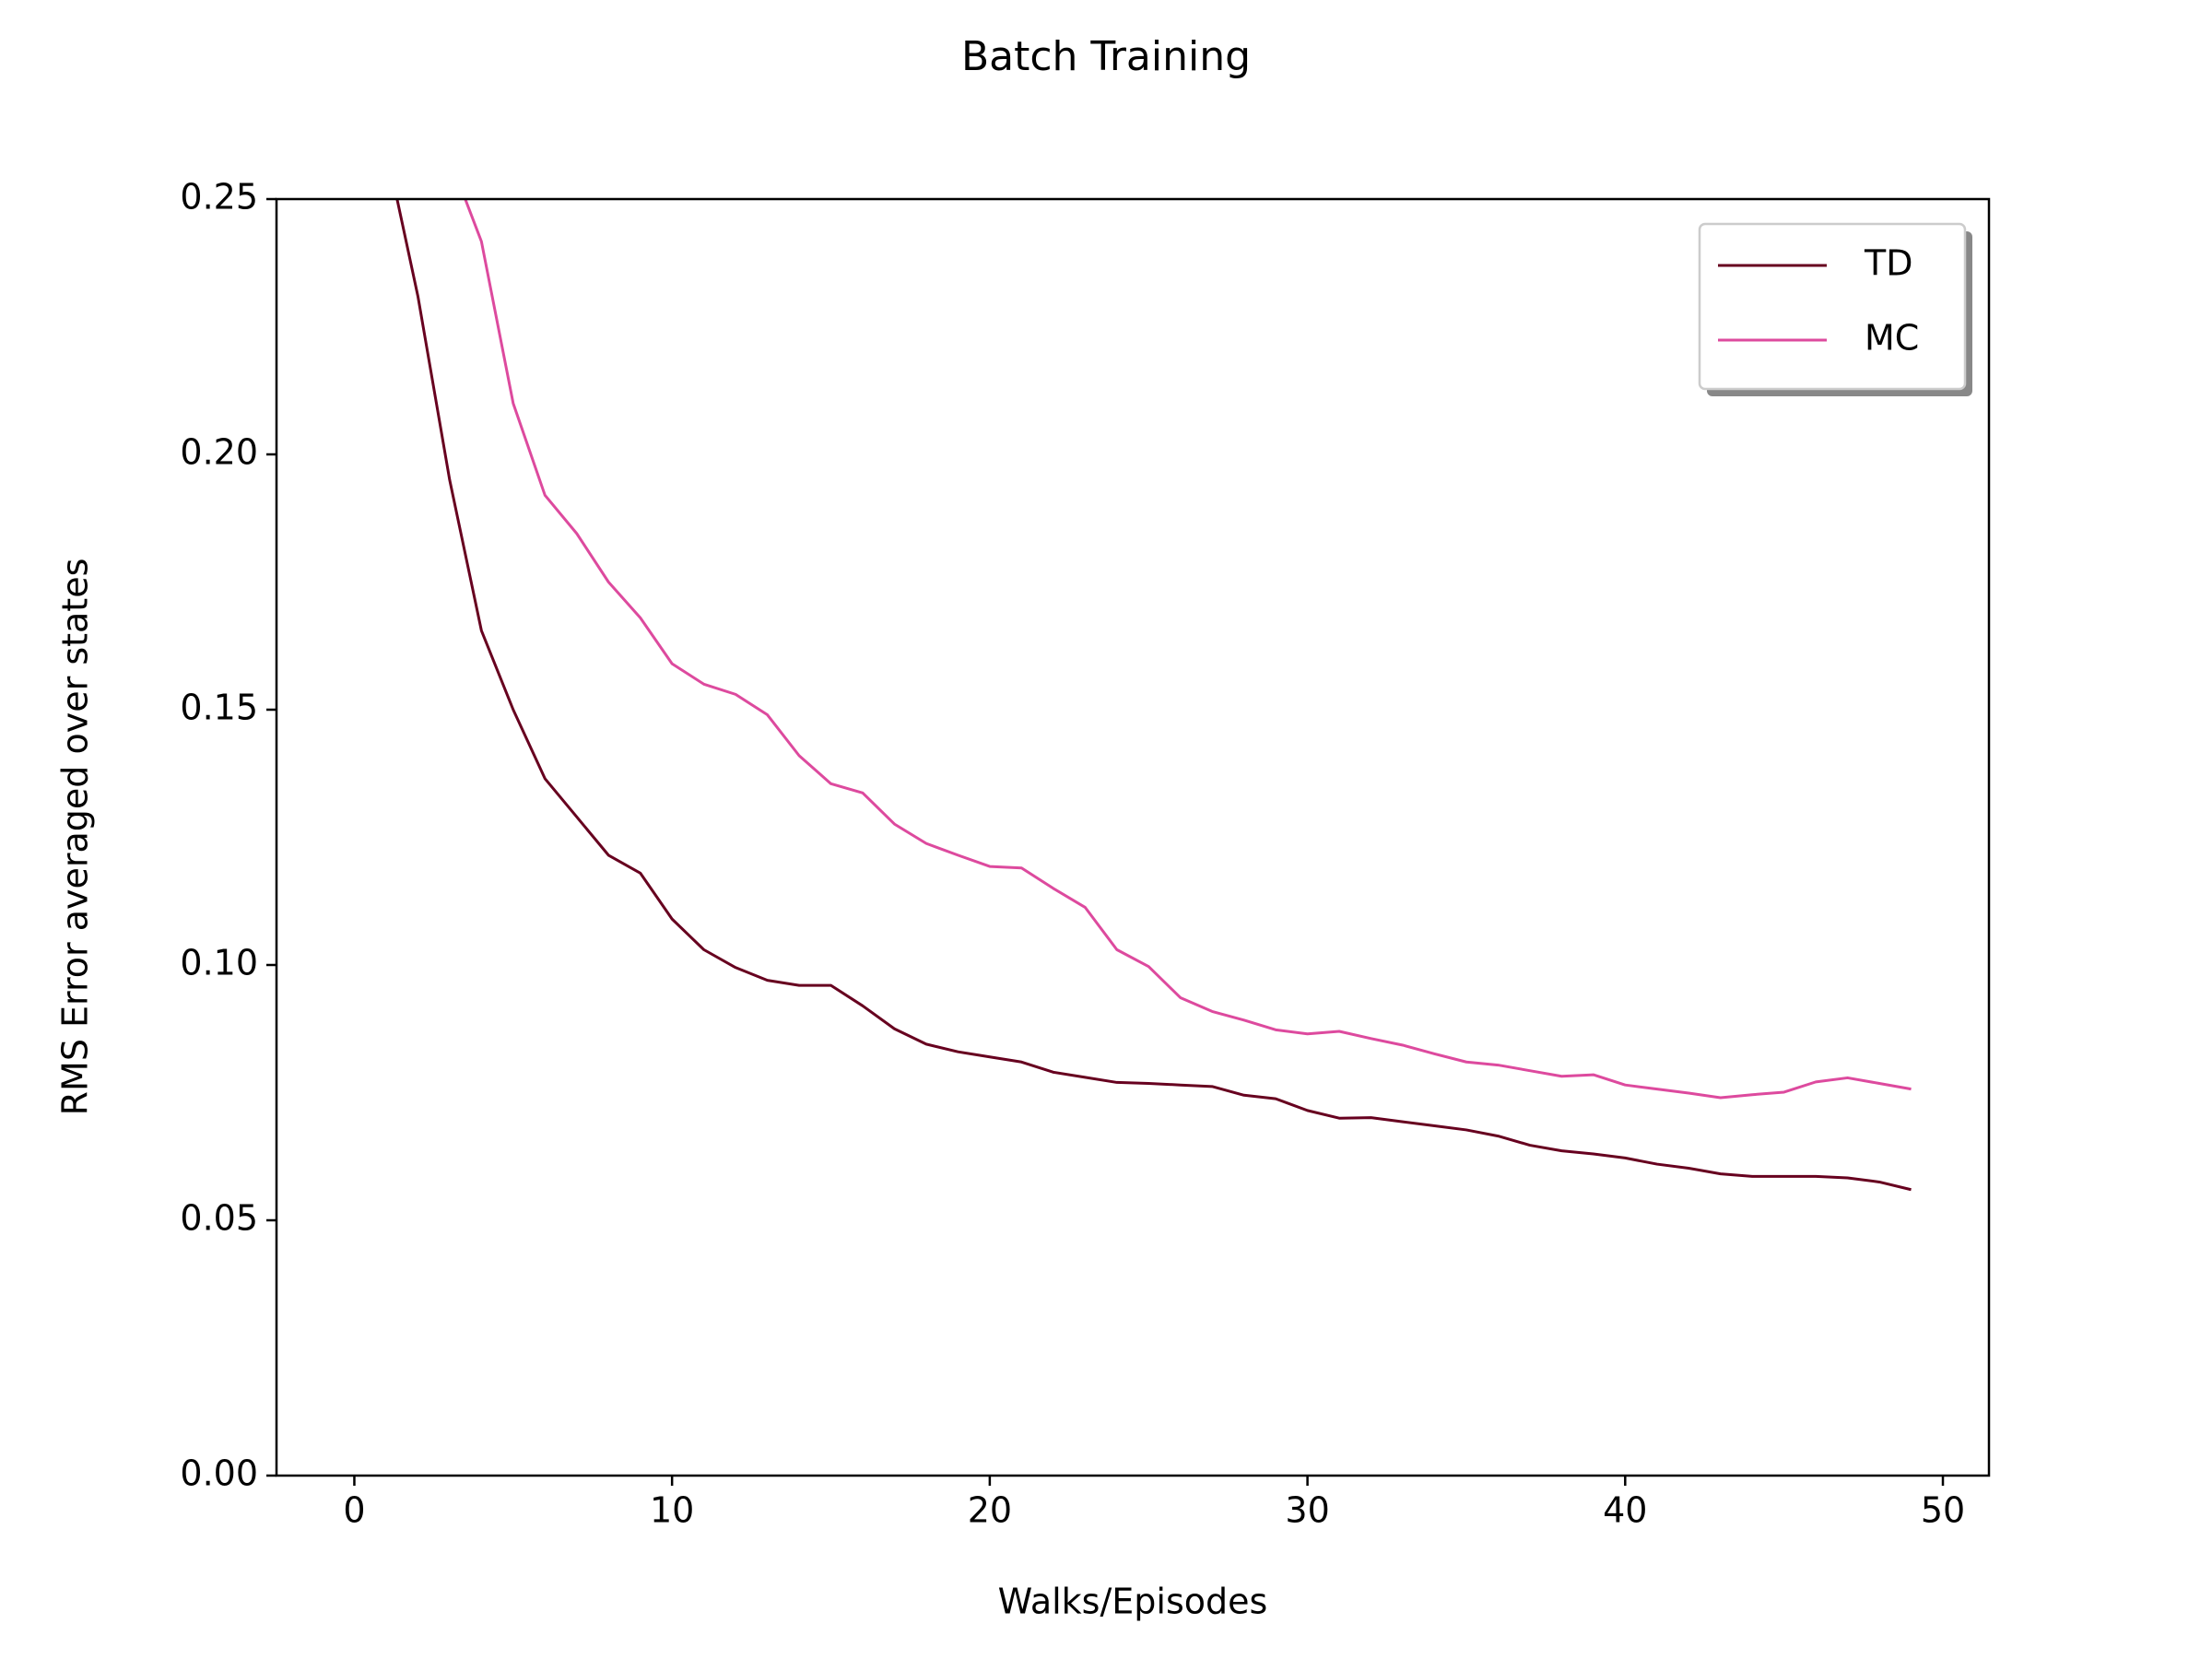  I want to click on legend: TD MC, so click(1835, 309).